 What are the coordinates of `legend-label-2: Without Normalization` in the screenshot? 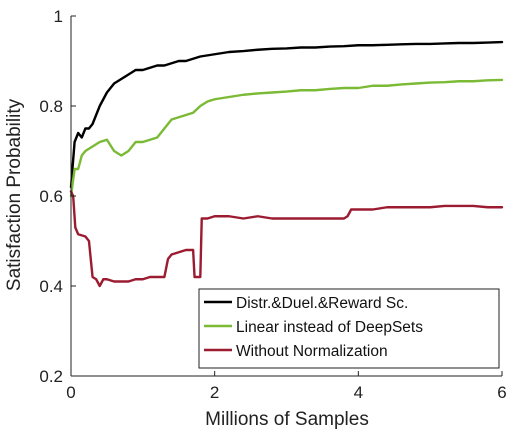 It's located at (312, 351).